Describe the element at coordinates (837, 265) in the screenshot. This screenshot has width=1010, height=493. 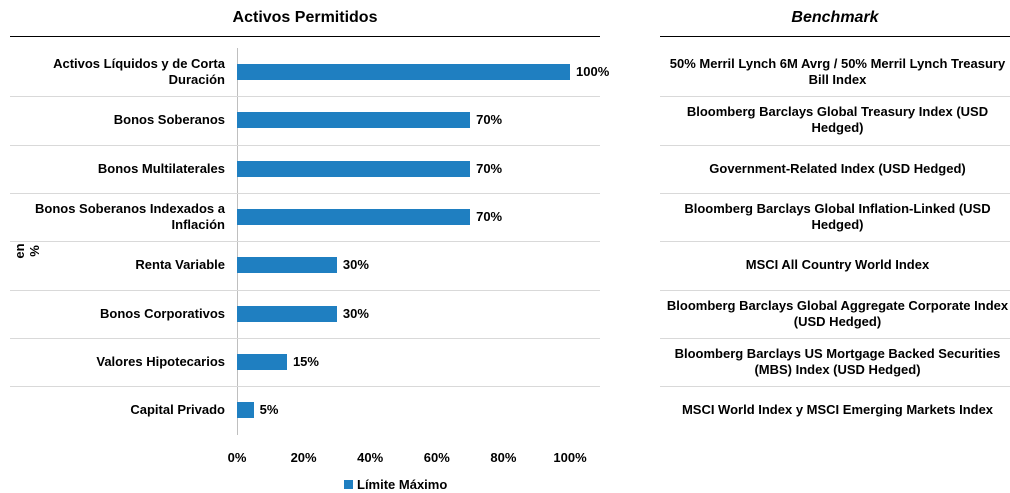
I see `benchmark-row: MSCI All Country World Index` at that location.